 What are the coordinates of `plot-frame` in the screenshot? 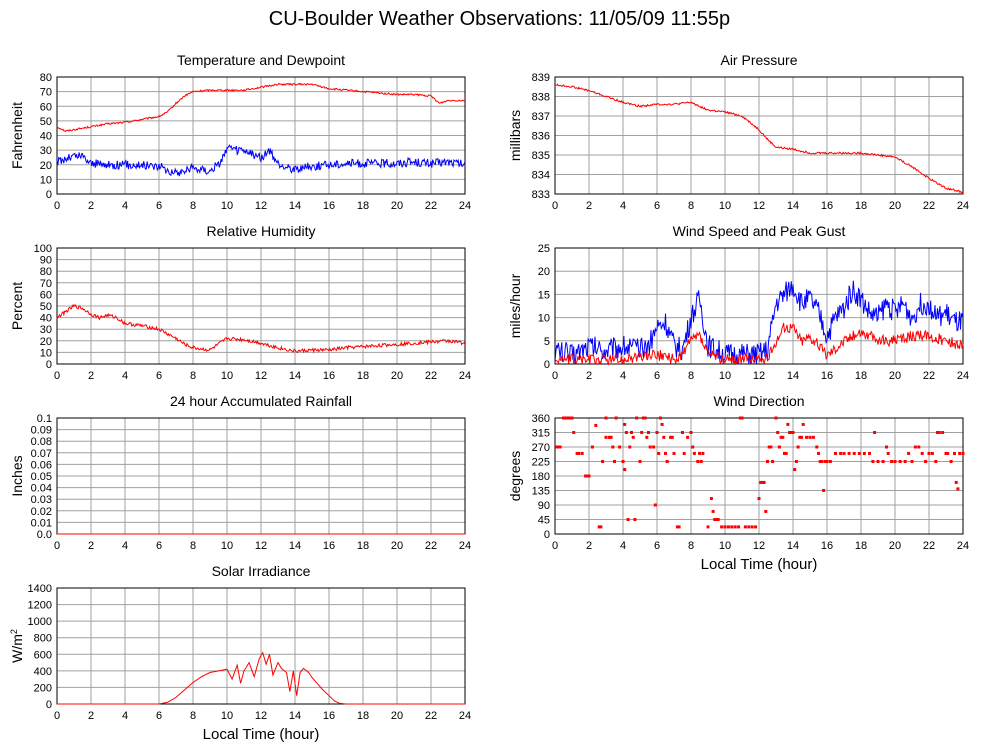 It's located at (759, 135).